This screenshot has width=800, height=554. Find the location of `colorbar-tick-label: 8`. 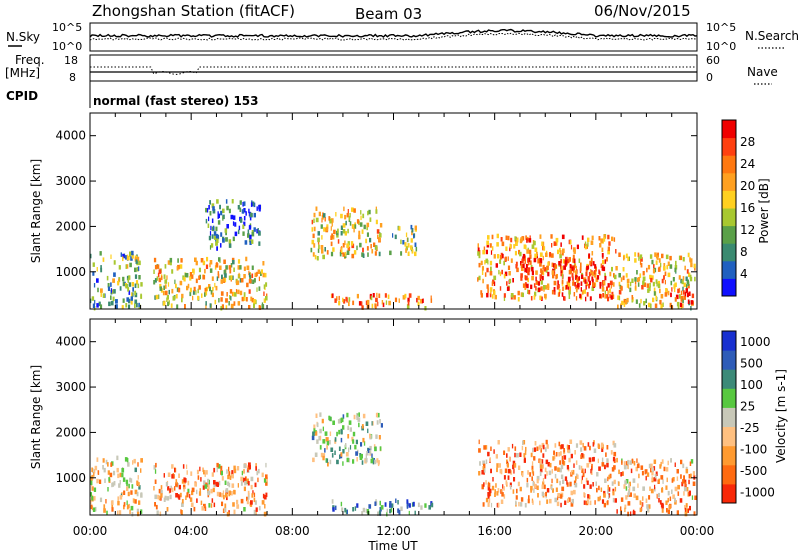

colorbar-tick-label: 8 is located at coordinates (744, 252).